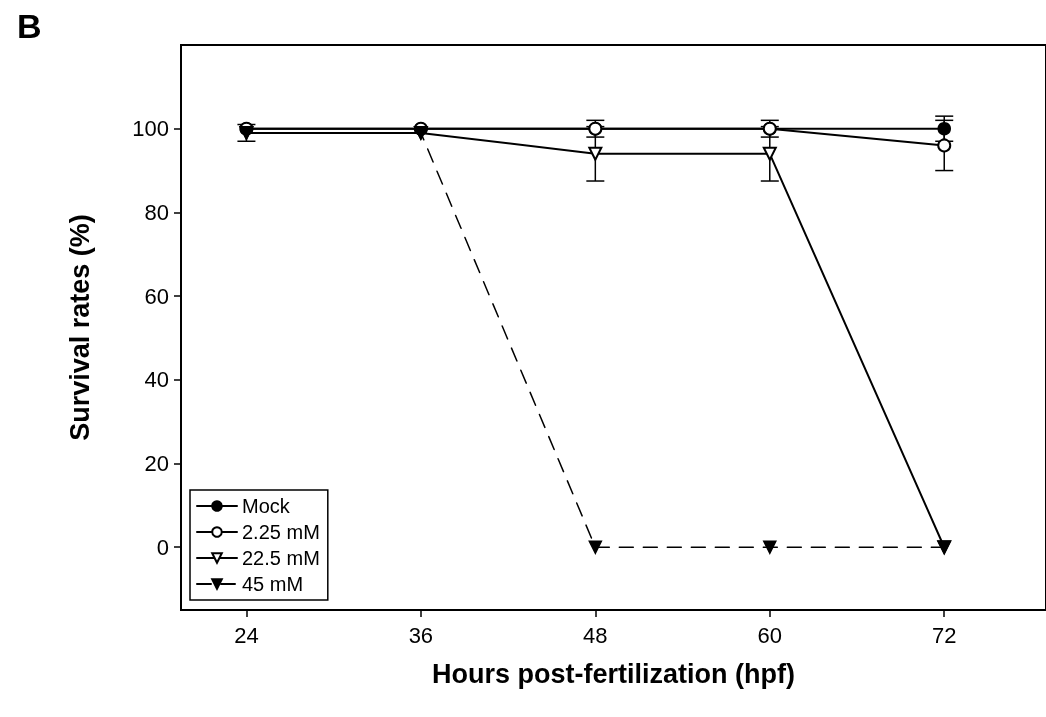 The width and height of the screenshot is (1046, 717). What do you see at coordinates (421, 635) in the screenshot?
I see `x-tick-label: 36` at bounding box center [421, 635].